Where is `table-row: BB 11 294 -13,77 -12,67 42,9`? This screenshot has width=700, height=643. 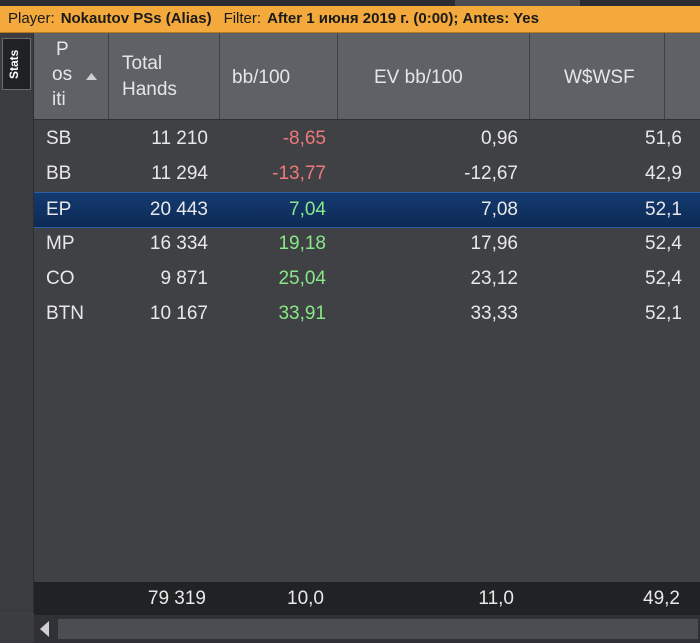 table-row: BB 11 294 -13,77 -12,67 42,9 is located at coordinates (367, 174).